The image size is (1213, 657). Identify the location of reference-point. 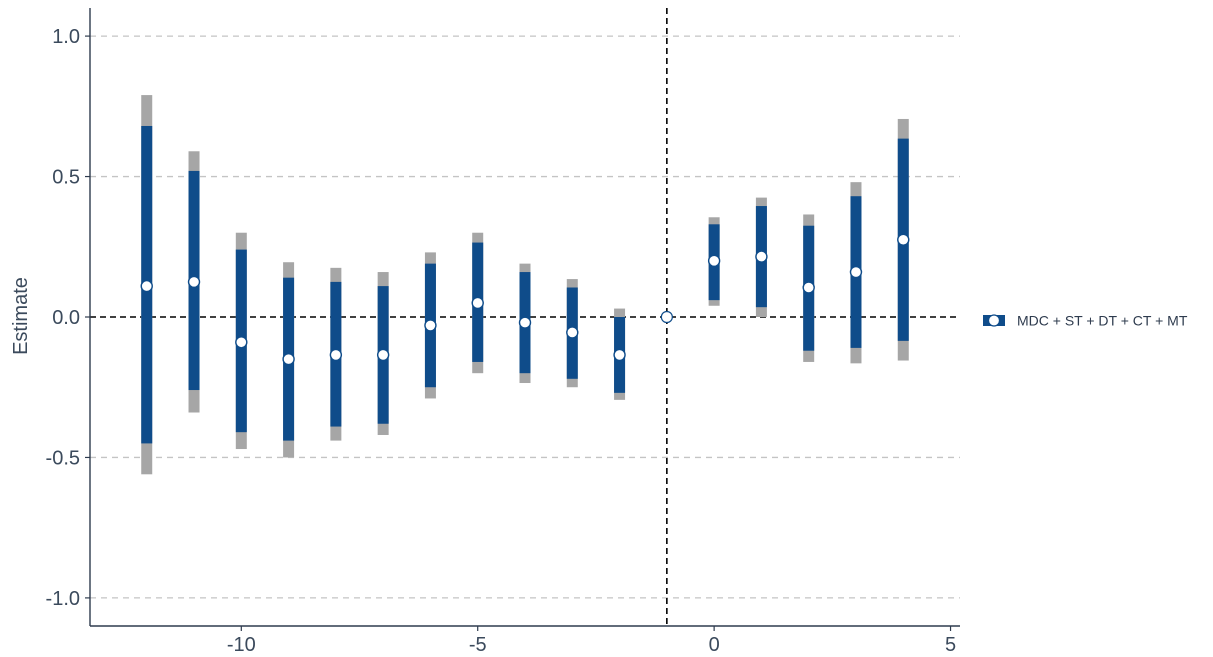
(666, 317).